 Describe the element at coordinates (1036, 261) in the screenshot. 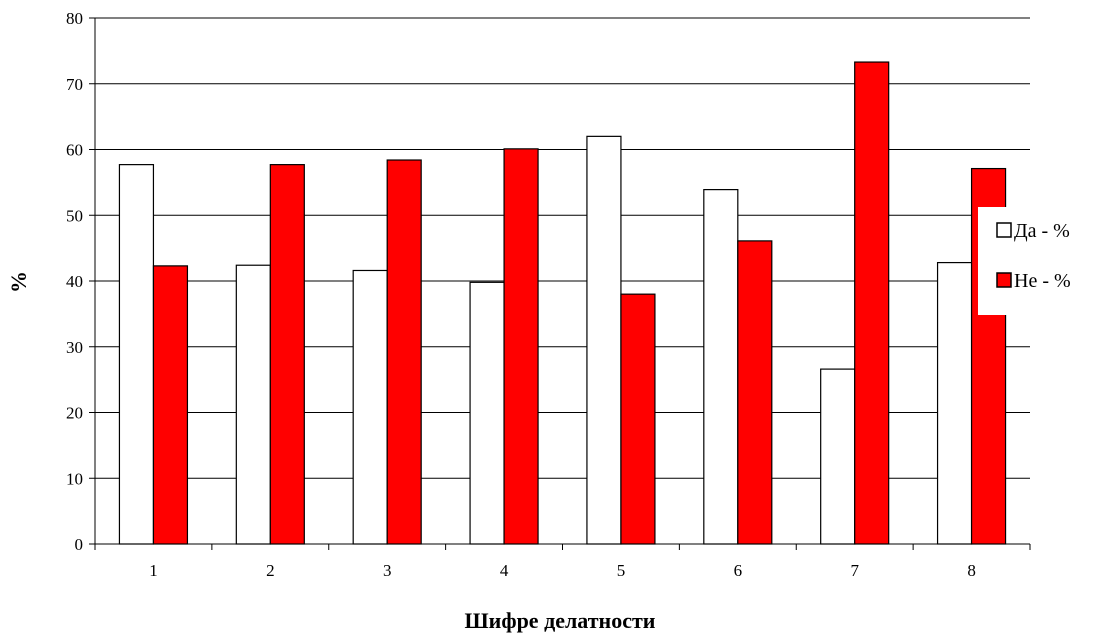

I see `legend: Да - % Не - %` at that location.